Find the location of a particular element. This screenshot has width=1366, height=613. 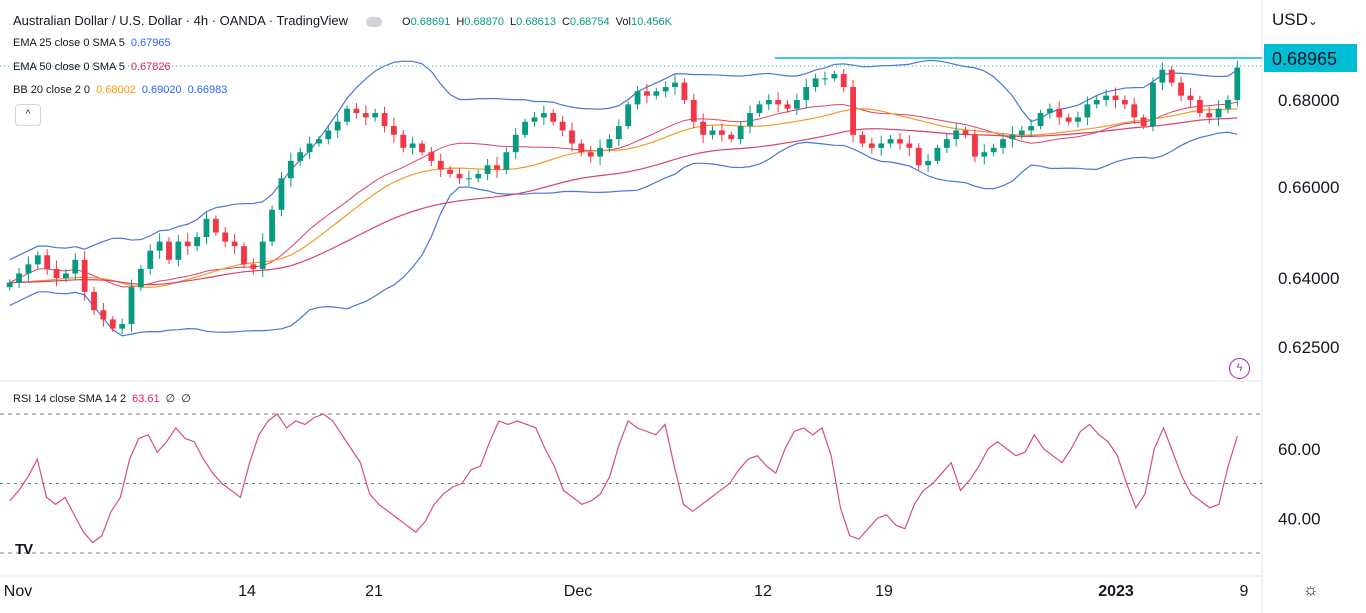

ema50-label: EMA 50 close 0 SMA 5 is located at coordinates (69, 67).